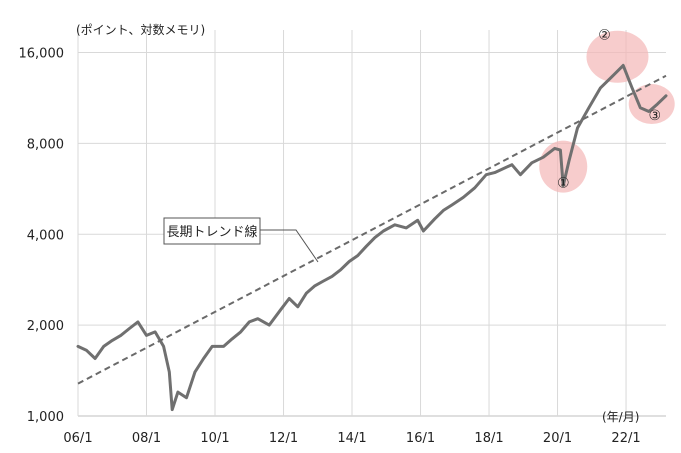 Image resolution: width=681 pixels, height=453 pixels. I want to click on x-tick-label: 22/1, so click(625, 438).